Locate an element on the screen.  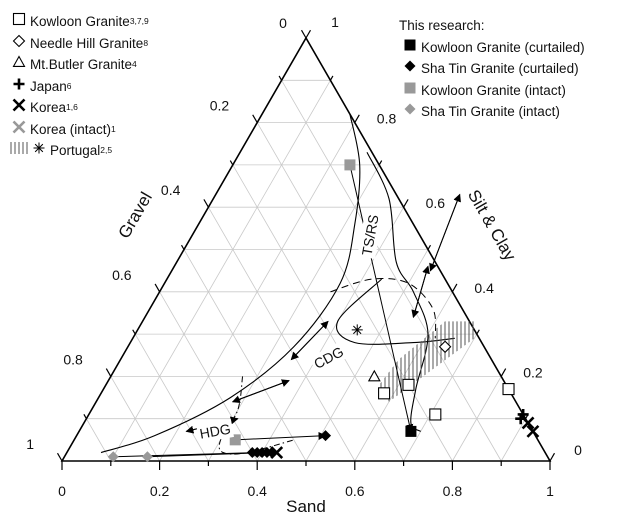
legend-item: Korea 1,6 is located at coordinates (78, 108).